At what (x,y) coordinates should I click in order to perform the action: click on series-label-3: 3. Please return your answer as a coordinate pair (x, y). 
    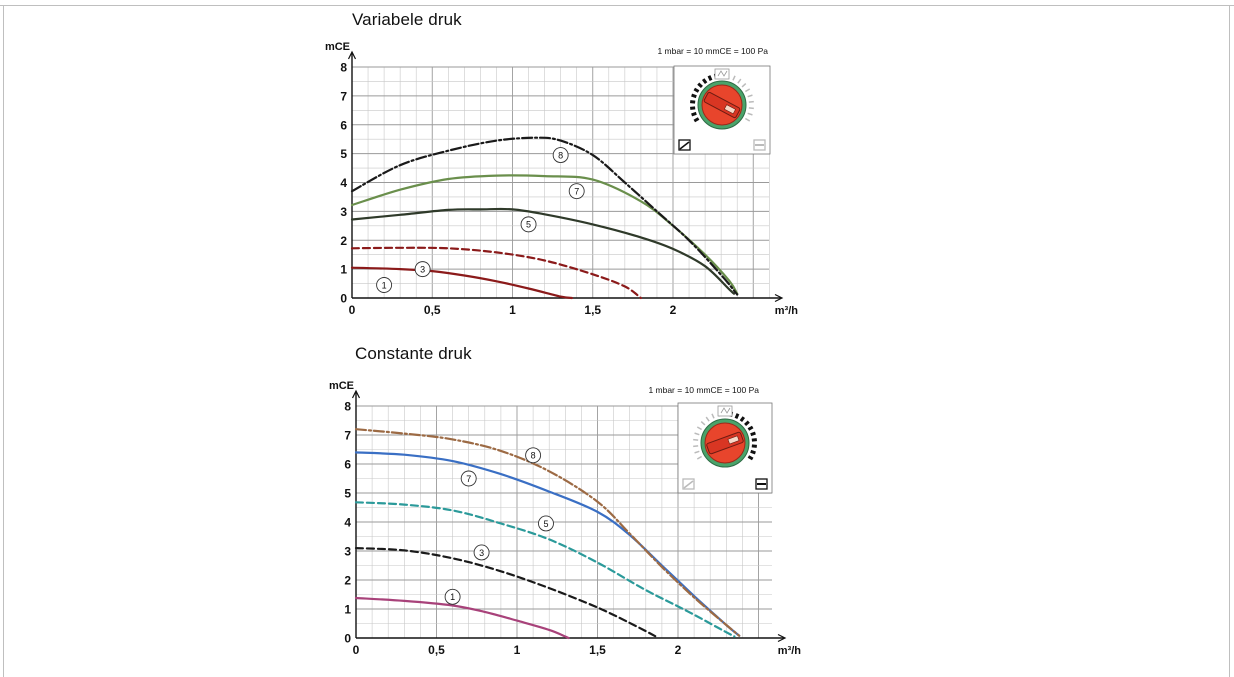
    Looking at the image, I should click on (422, 269).